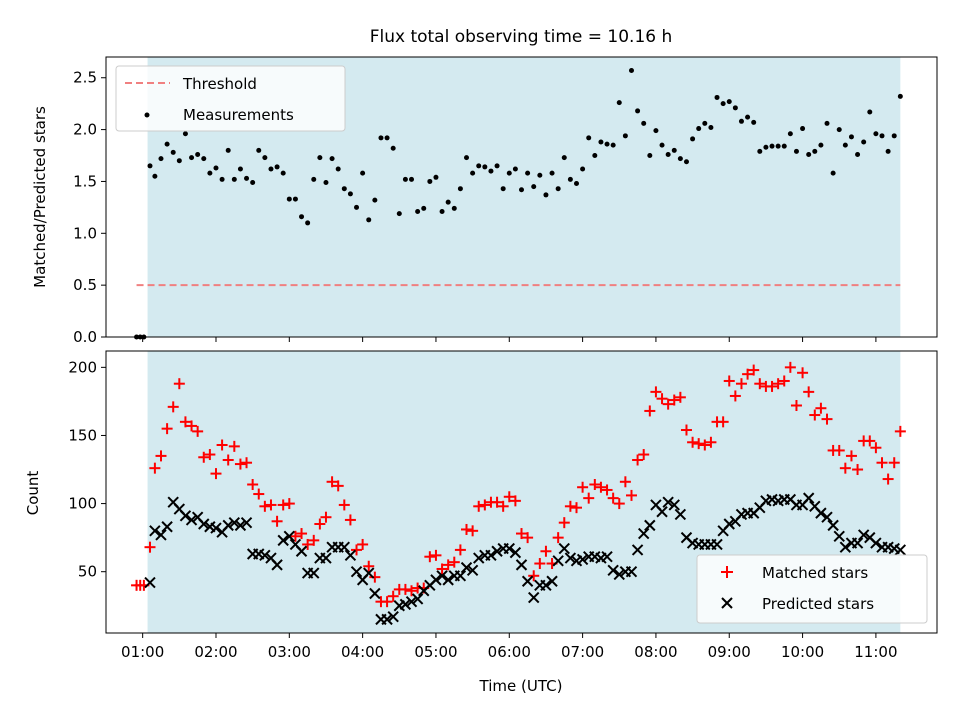  What do you see at coordinates (729, 652) in the screenshot?
I see `bottom-x-tick-label: 09:00` at bounding box center [729, 652].